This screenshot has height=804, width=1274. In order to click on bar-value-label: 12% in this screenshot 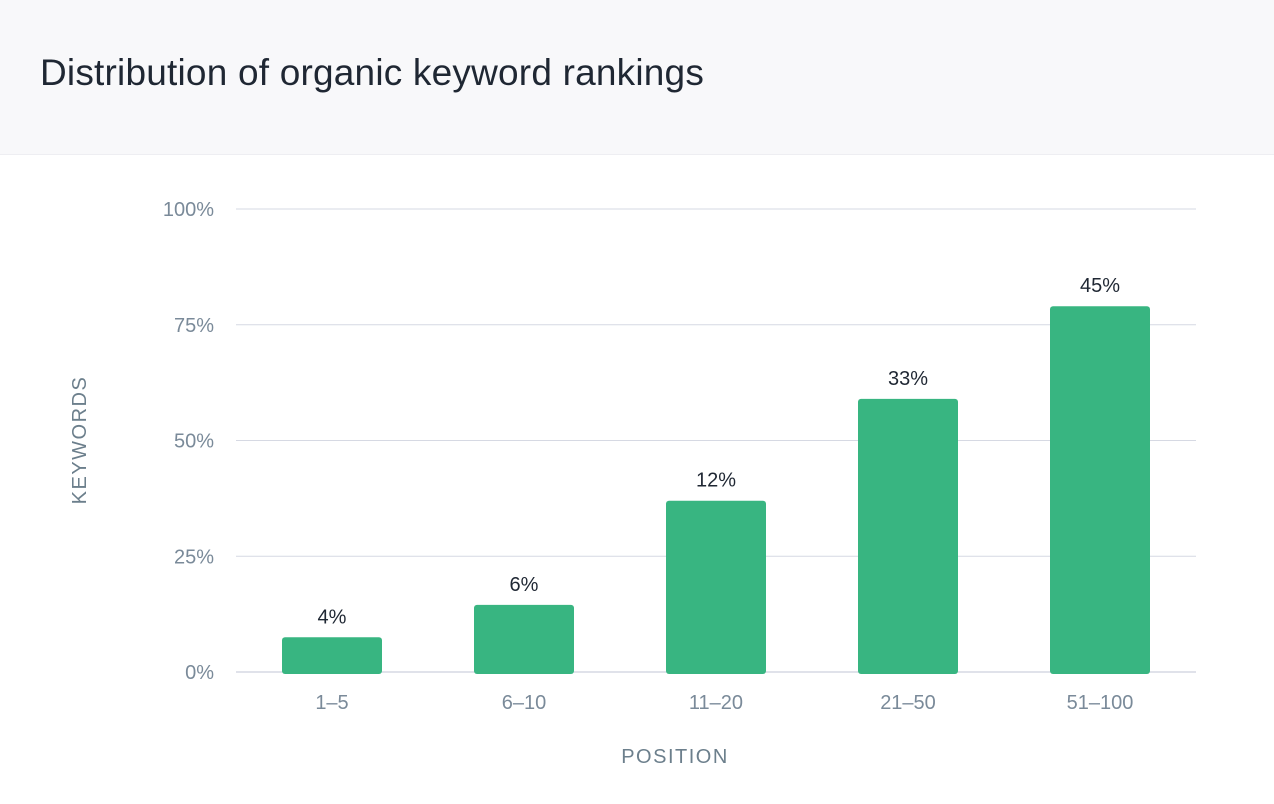, I will do `click(716, 481)`.